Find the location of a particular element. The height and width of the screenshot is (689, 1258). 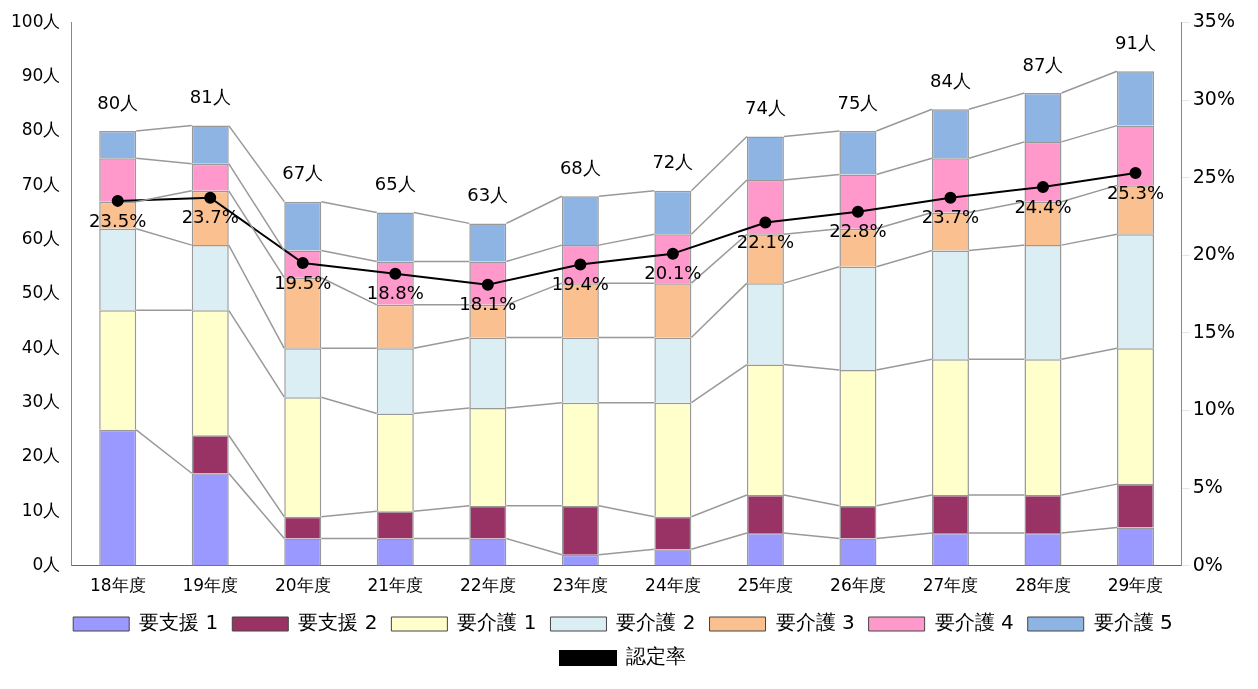

y-tick-label: 40人 is located at coordinates (41, 346).